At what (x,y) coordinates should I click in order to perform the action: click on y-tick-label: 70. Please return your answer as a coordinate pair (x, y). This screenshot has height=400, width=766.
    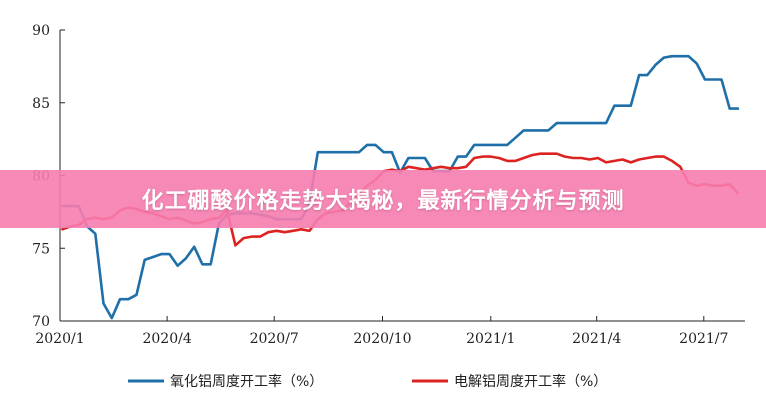
    Looking at the image, I should click on (41, 322).